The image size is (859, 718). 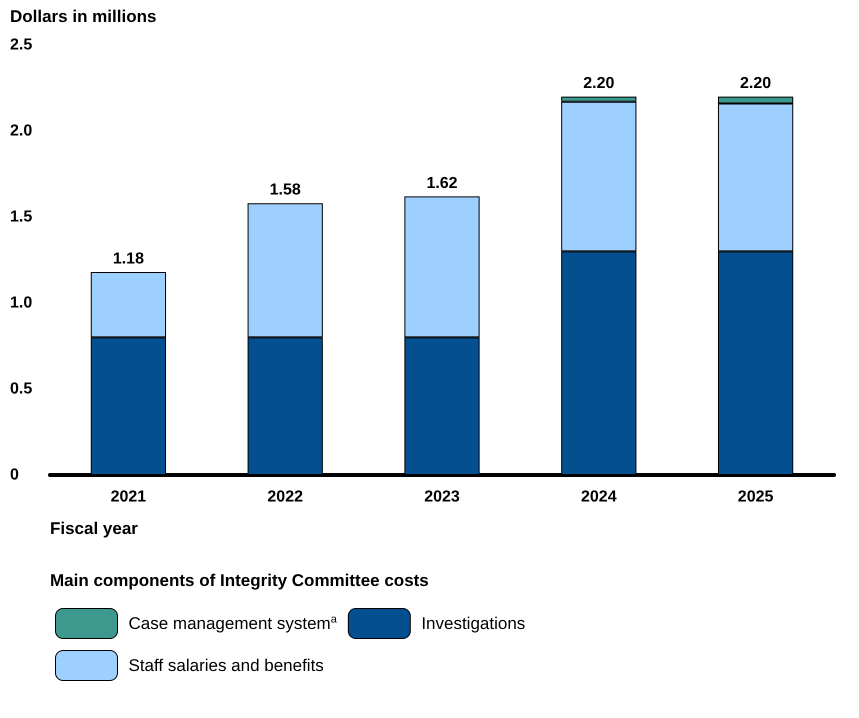 What do you see at coordinates (442, 497) in the screenshot?
I see `x-tick-label: 2023` at bounding box center [442, 497].